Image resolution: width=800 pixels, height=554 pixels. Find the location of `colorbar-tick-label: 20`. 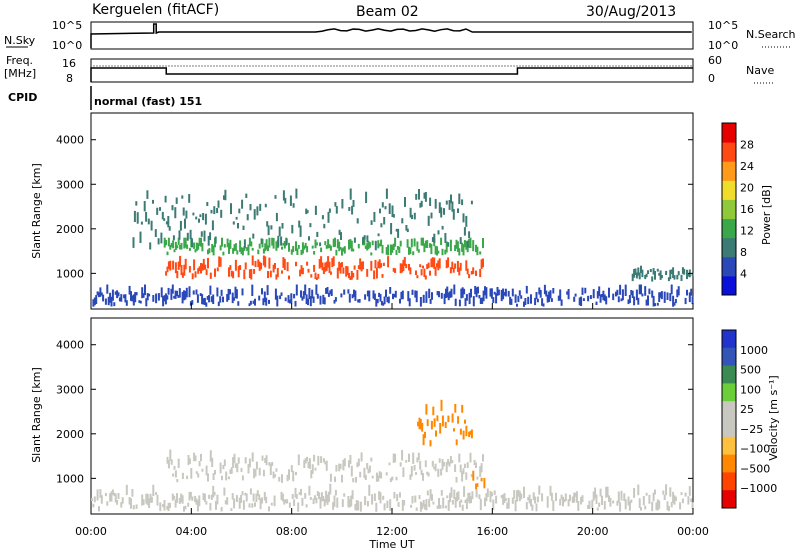

colorbar-tick-label: 20 is located at coordinates (747, 188).